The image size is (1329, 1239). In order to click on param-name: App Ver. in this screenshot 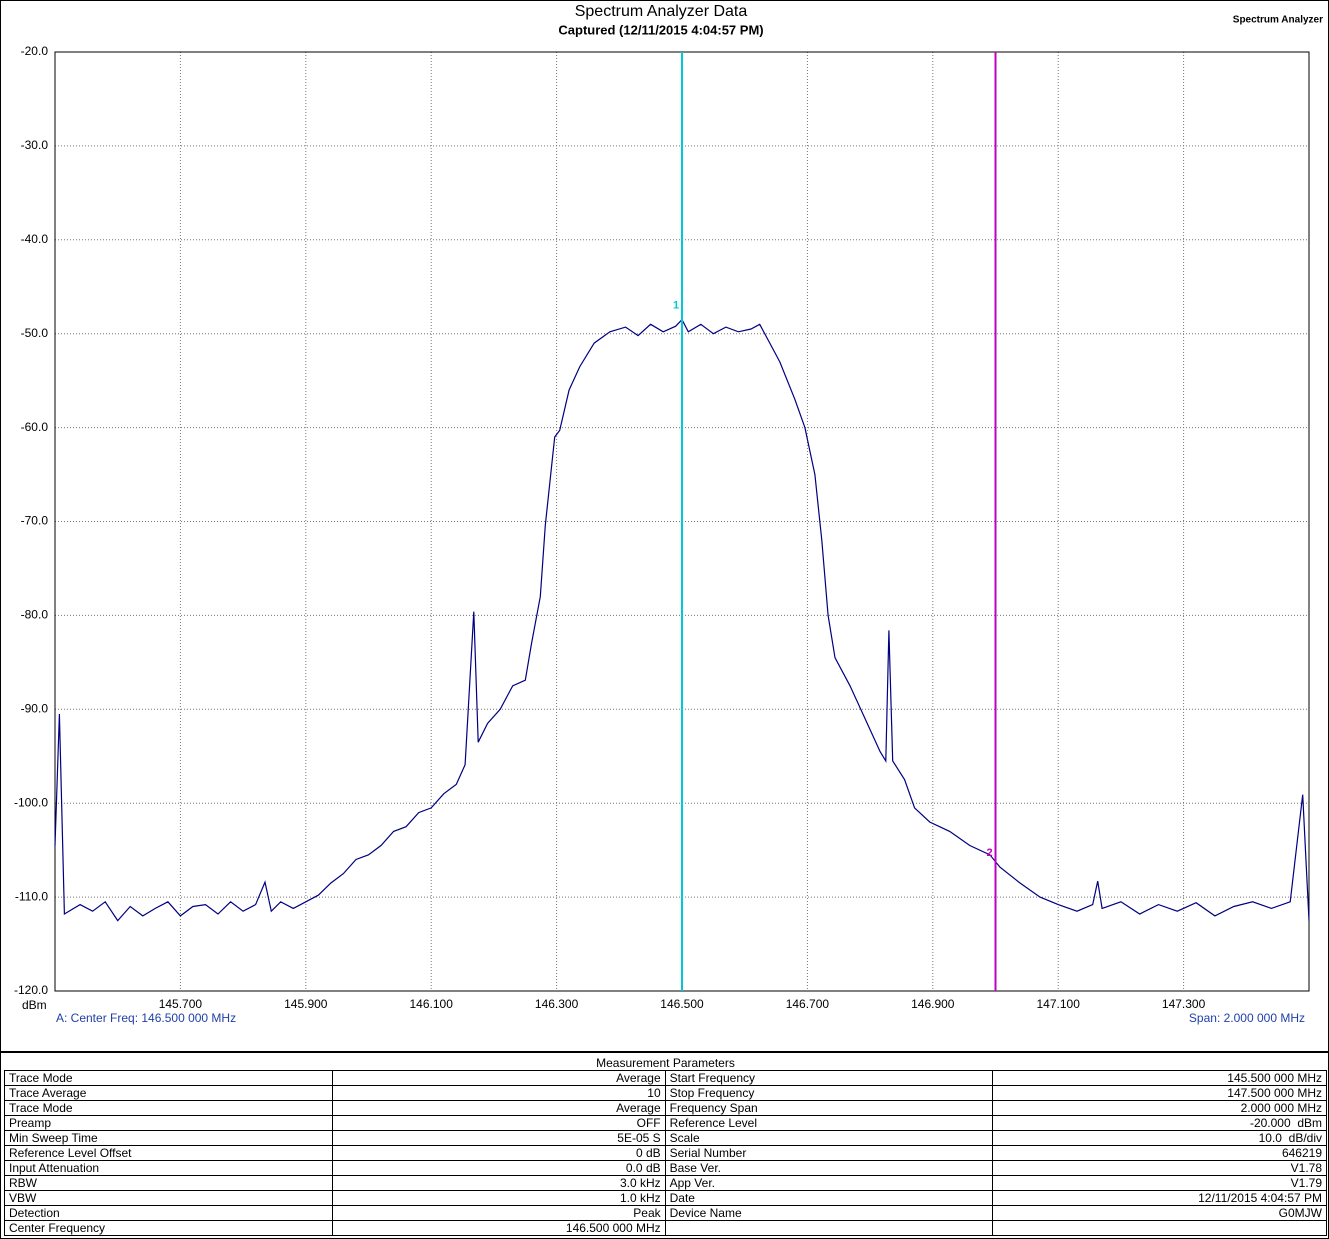, I will do `click(828, 1183)`.